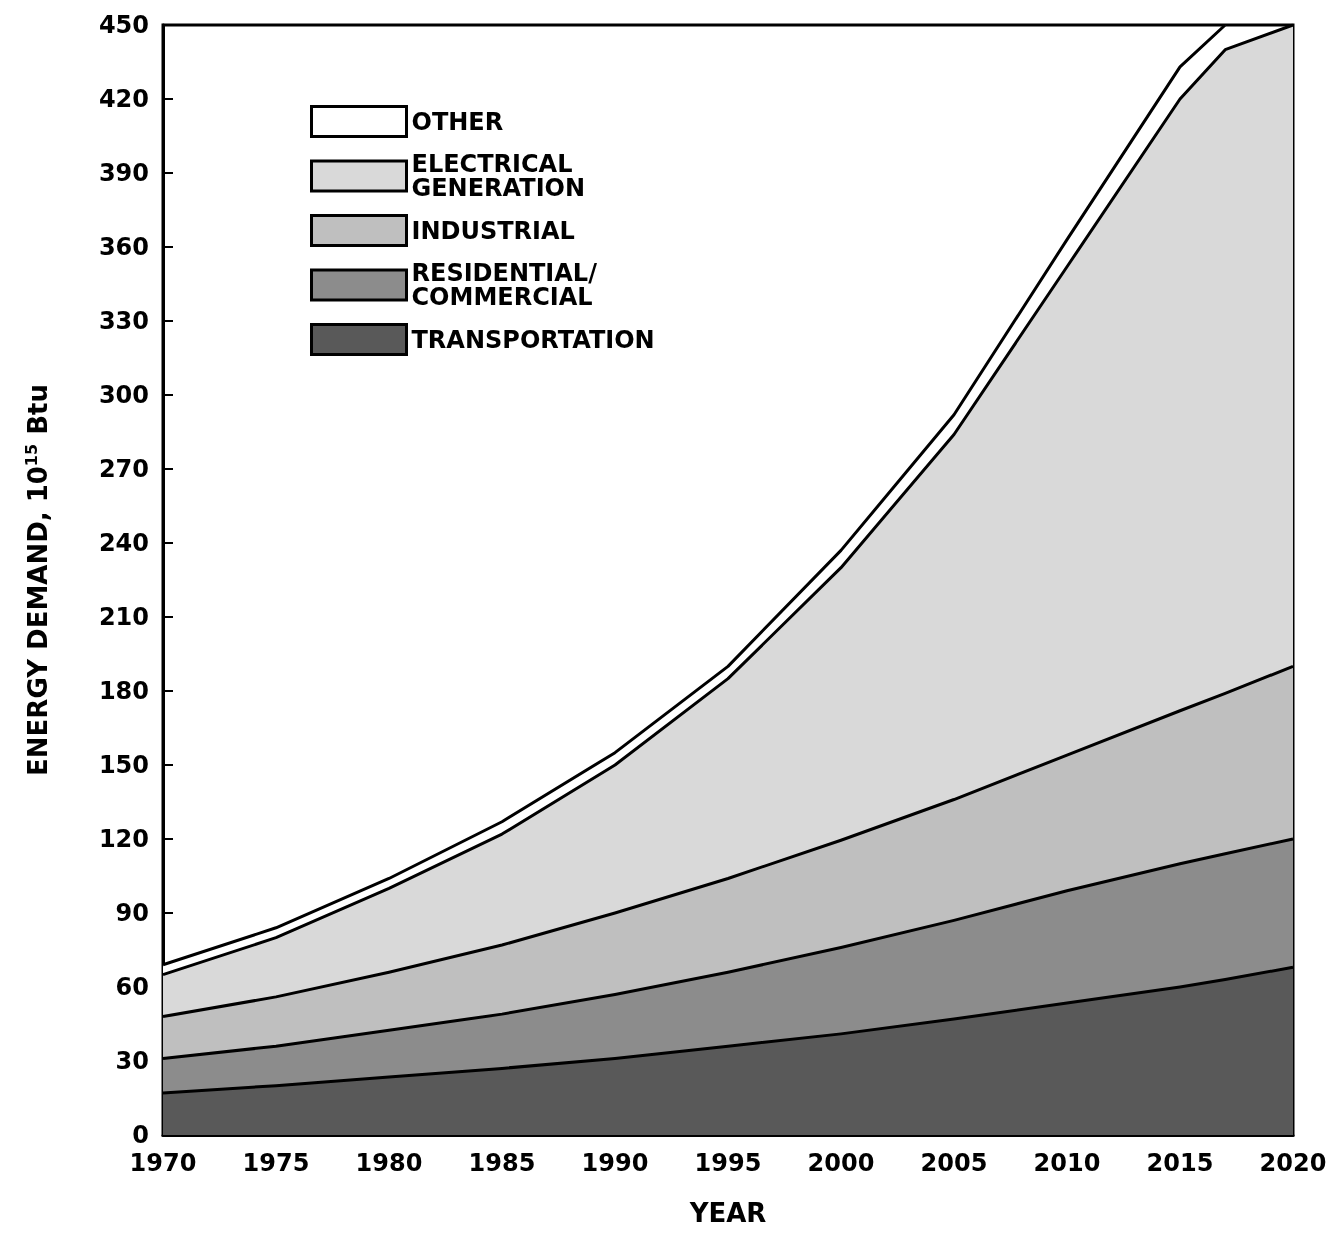  I want to click on legend-label: RESIDENTIAL/ COMMERCIAL, so click(508, 285).